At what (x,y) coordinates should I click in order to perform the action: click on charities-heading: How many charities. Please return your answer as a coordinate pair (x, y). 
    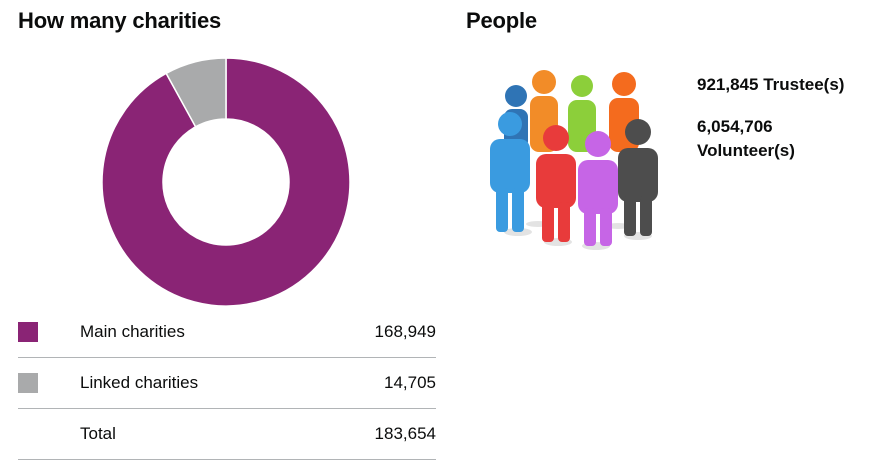
    Looking at the image, I should click on (120, 20).